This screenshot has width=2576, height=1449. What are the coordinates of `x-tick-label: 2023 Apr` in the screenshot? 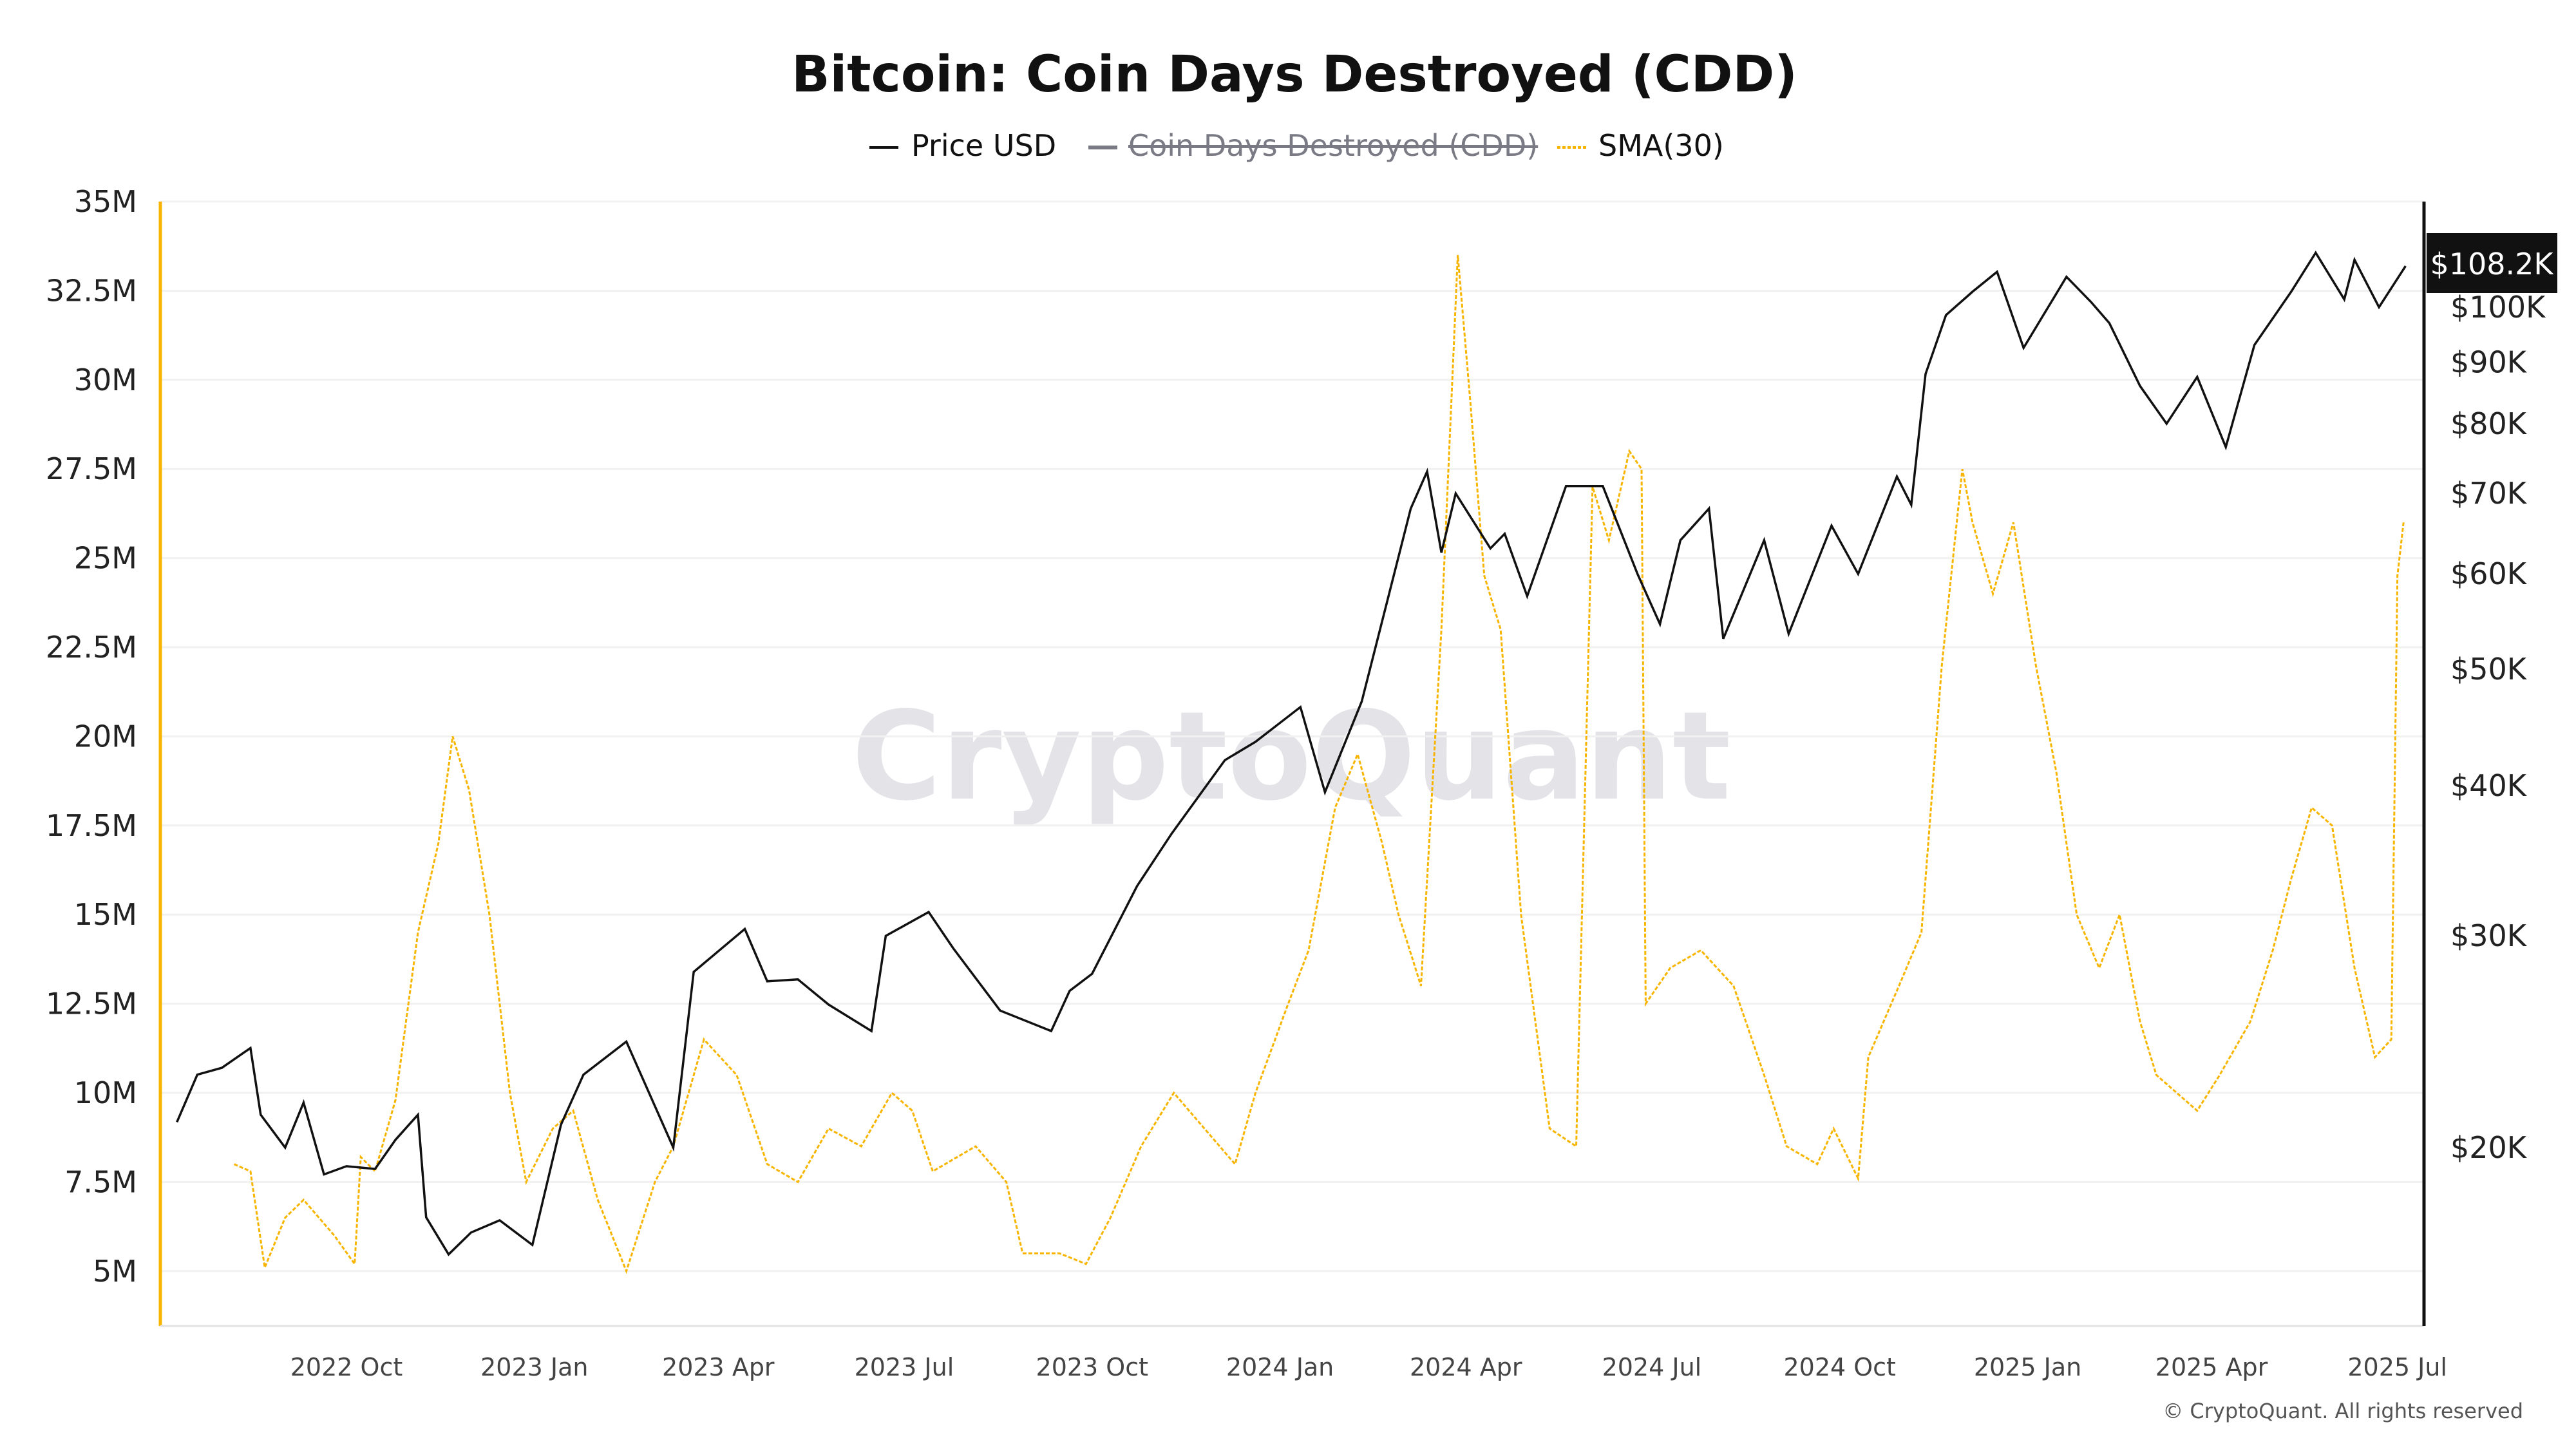 It's located at (718, 1367).